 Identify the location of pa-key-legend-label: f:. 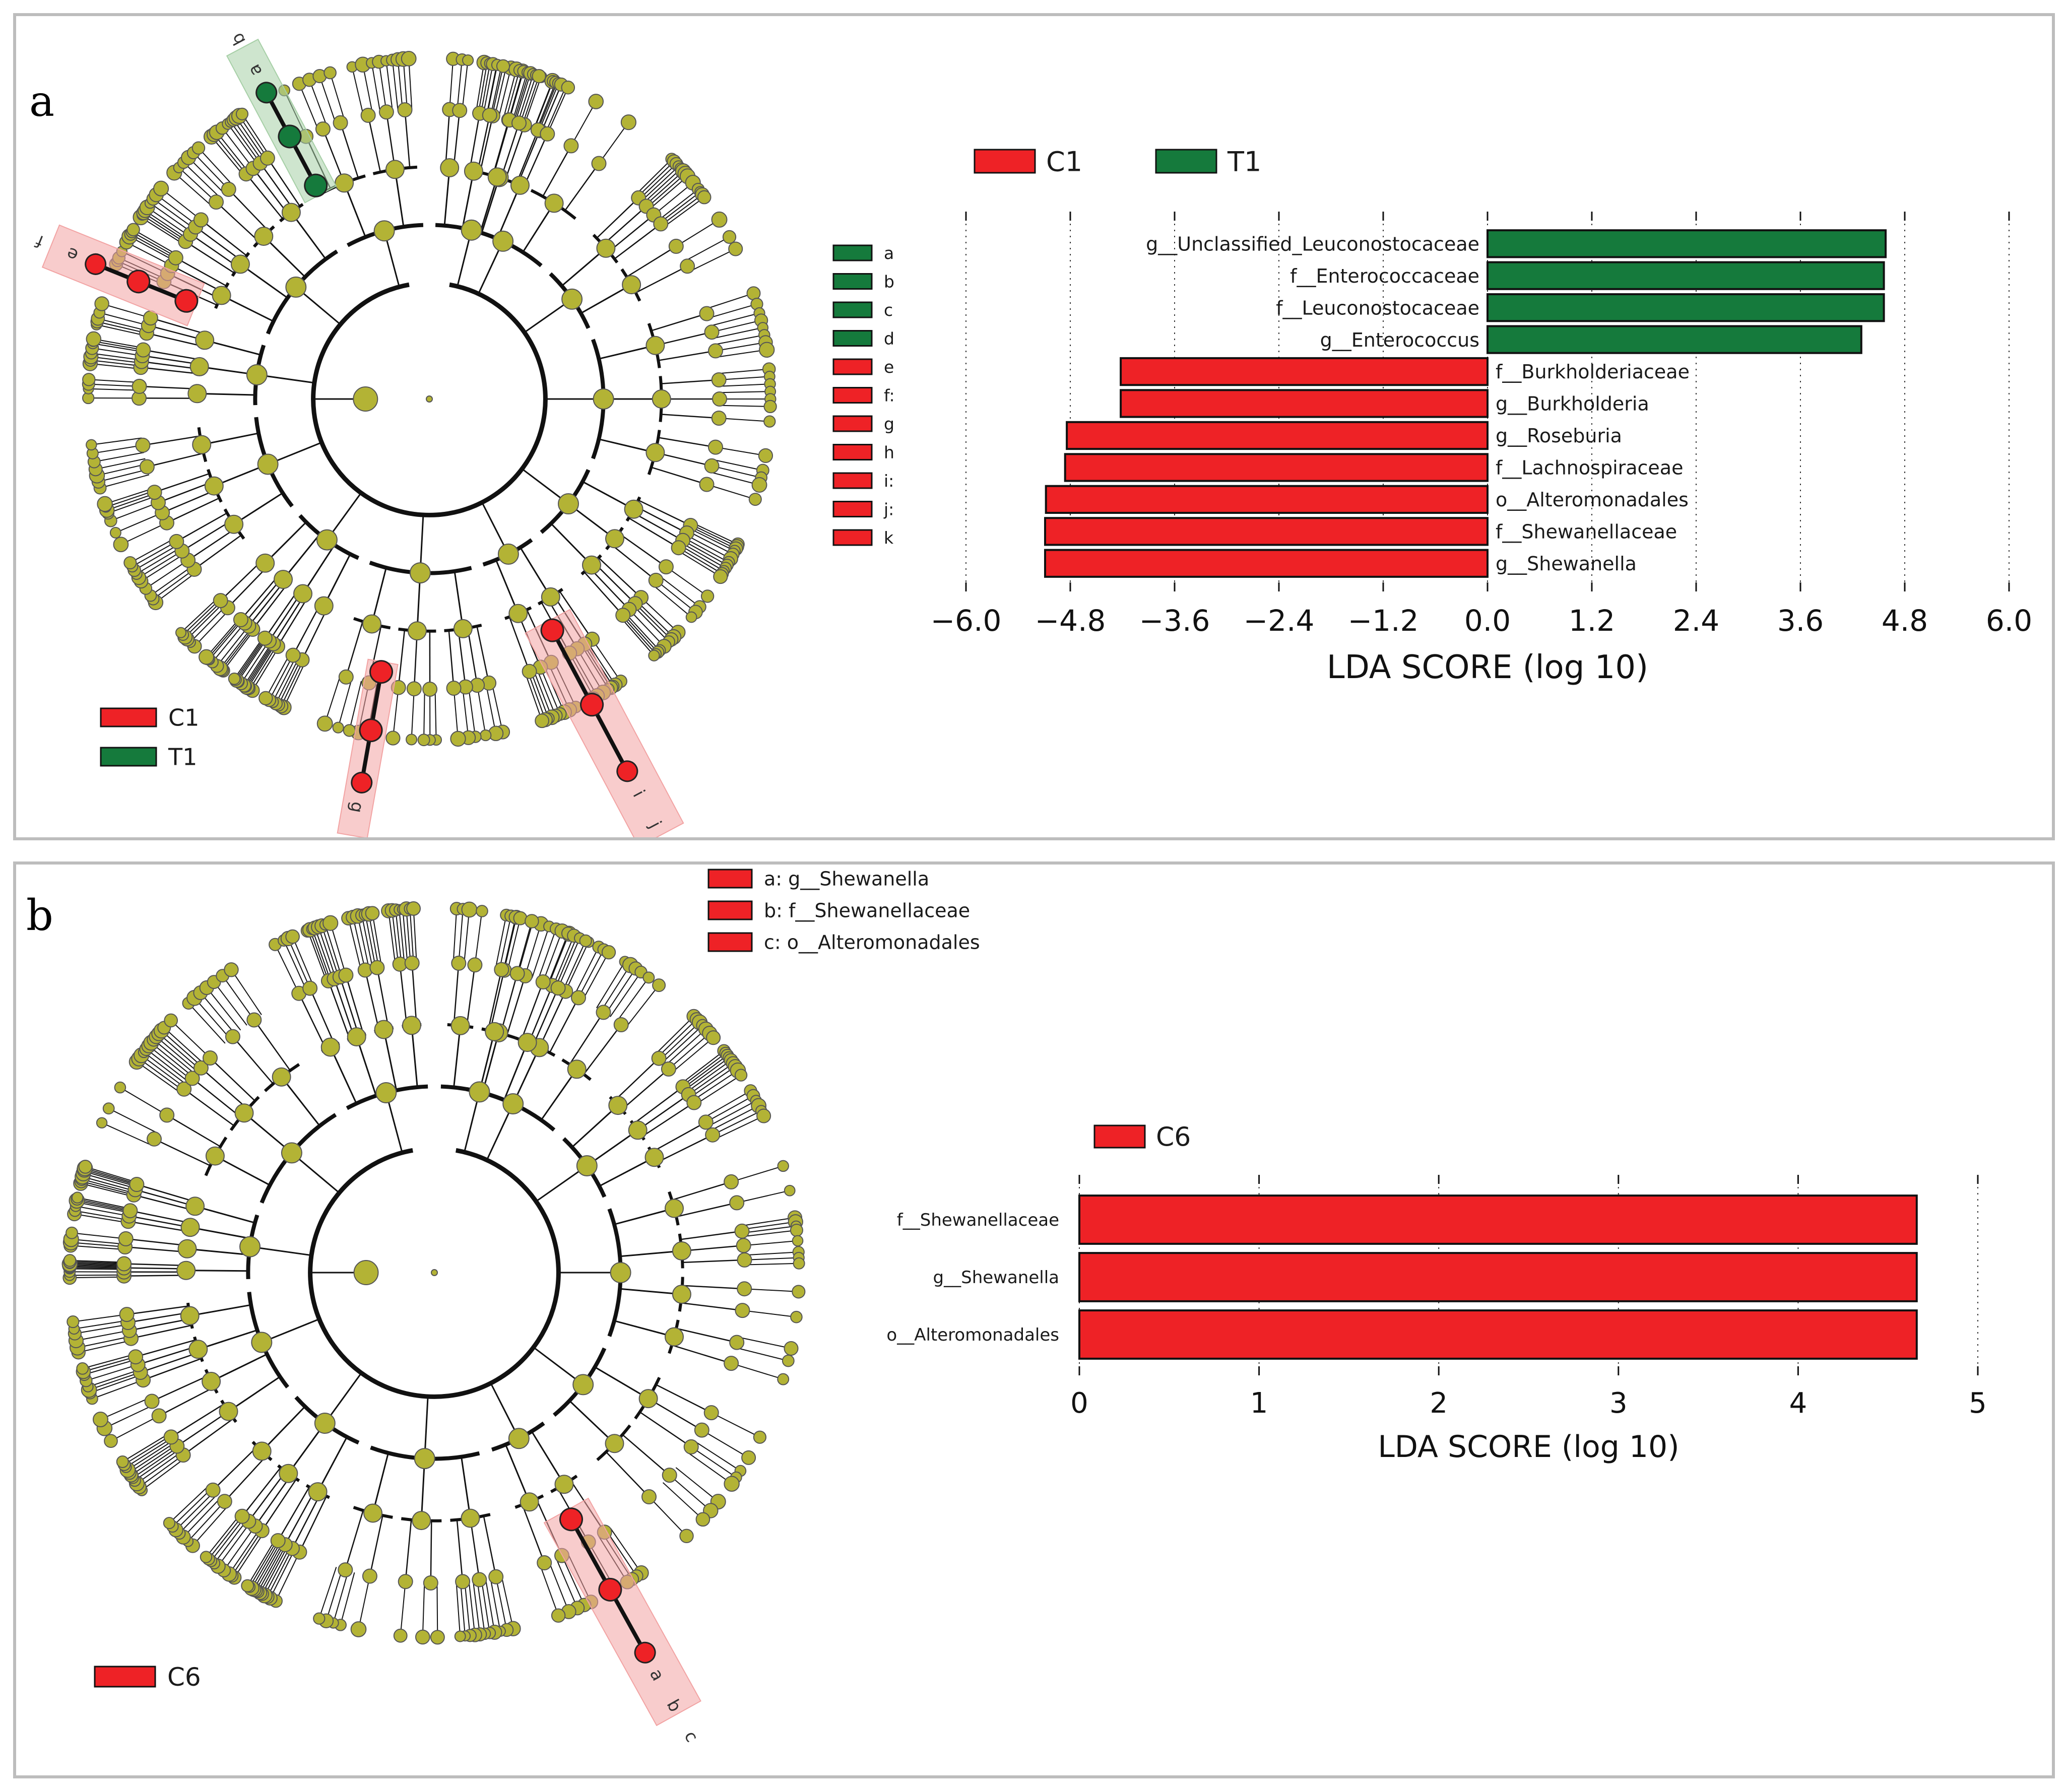
(890, 395).